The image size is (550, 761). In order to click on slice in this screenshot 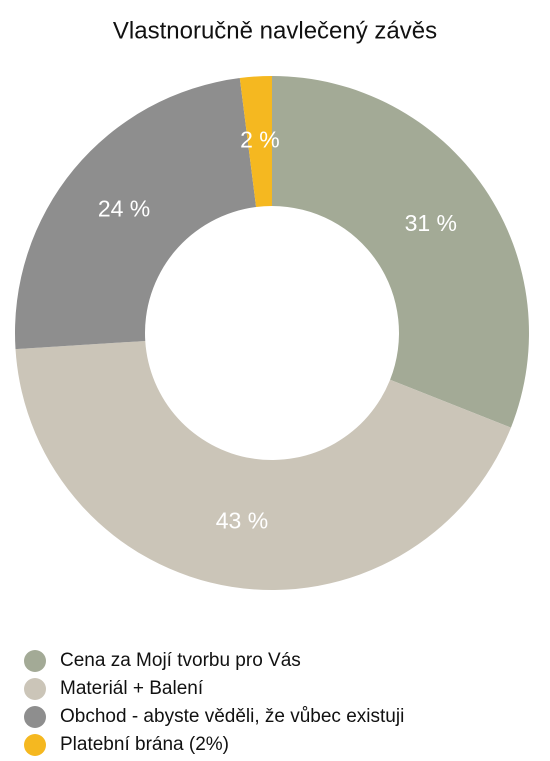, I will do `click(255, 142)`.